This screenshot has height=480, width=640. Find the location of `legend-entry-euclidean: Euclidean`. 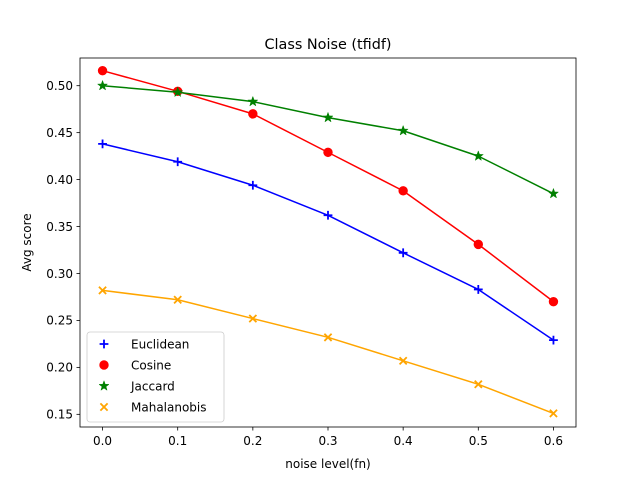

legend-entry-euclidean: Euclidean is located at coordinates (144, 344).